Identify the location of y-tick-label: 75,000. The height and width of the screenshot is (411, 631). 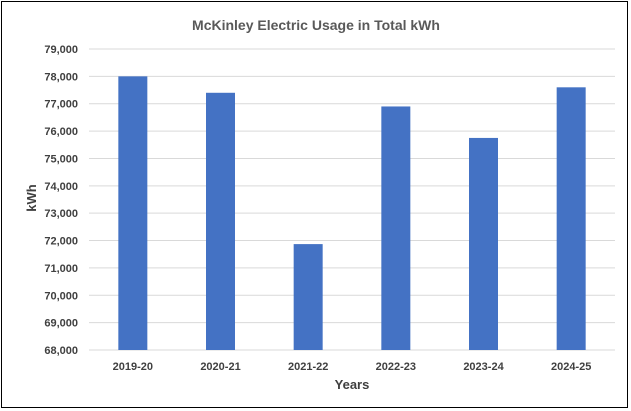
(61, 159).